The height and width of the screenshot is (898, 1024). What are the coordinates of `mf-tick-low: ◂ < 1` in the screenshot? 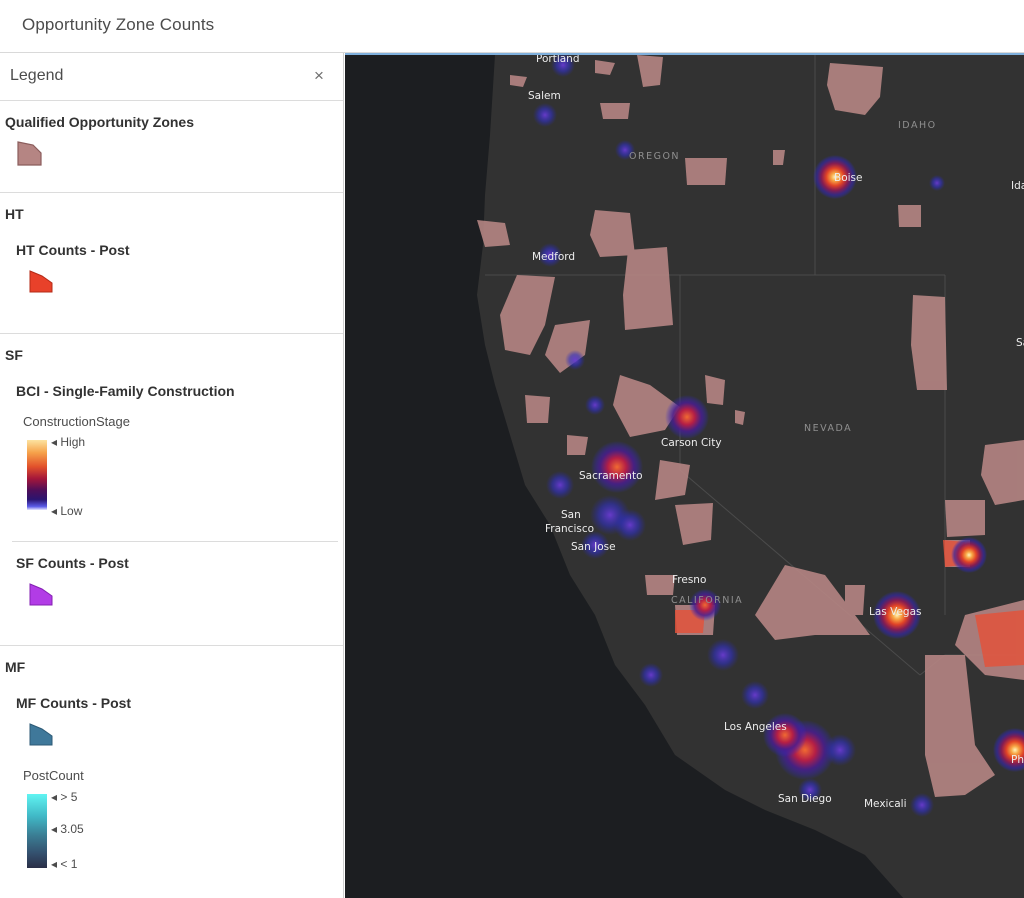 It's located at (64, 864).